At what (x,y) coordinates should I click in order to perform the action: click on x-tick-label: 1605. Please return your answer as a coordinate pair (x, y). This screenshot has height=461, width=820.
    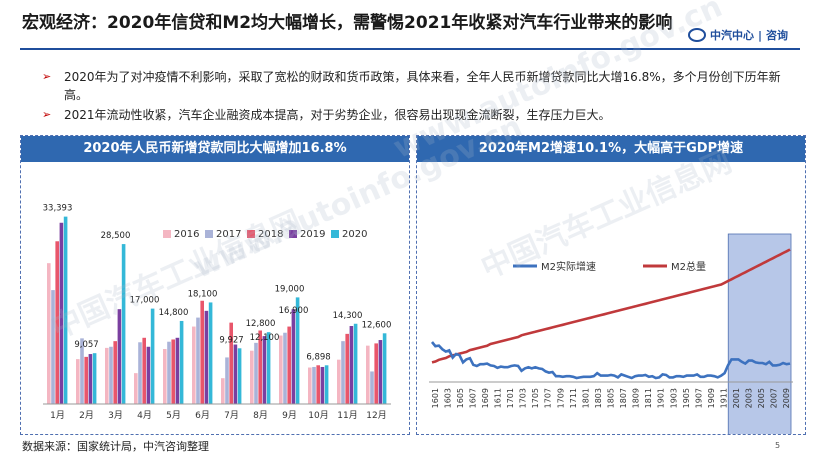
    Looking at the image, I should click on (460, 398).